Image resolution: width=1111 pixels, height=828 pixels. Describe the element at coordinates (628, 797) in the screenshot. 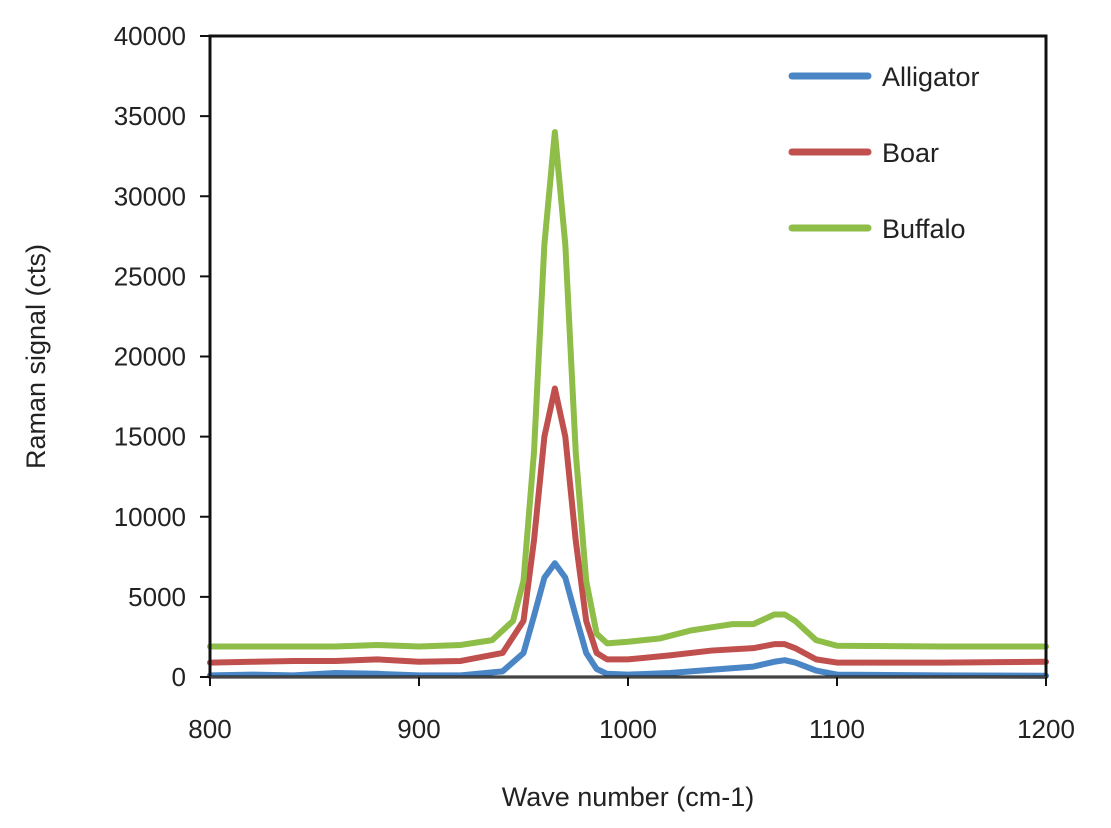

I see `x-axis-title: Wave number (cm-1)` at that location.